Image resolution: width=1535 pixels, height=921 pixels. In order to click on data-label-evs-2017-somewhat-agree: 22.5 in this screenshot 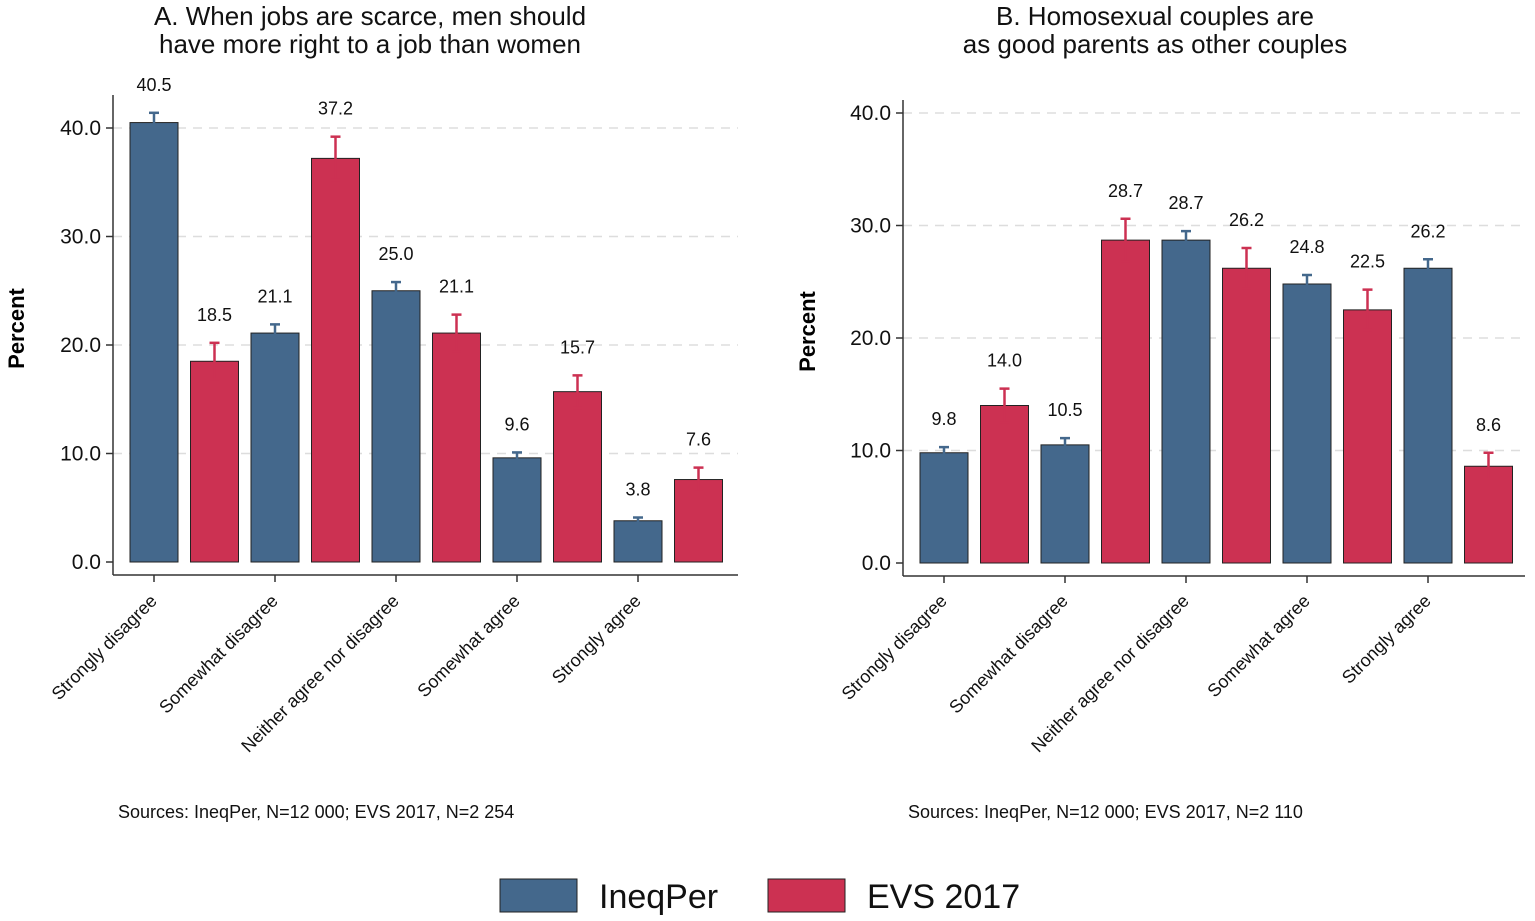, I will do `click(1367, 262)`.